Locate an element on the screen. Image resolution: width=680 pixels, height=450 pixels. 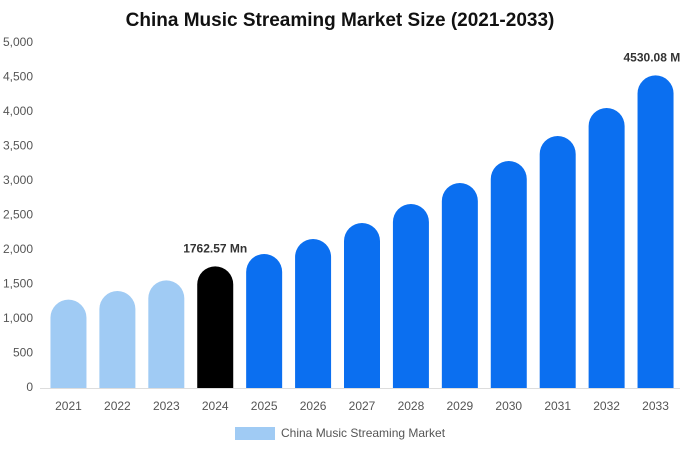
y-tick-label: 5,000 is located at coordinates (18, 42).